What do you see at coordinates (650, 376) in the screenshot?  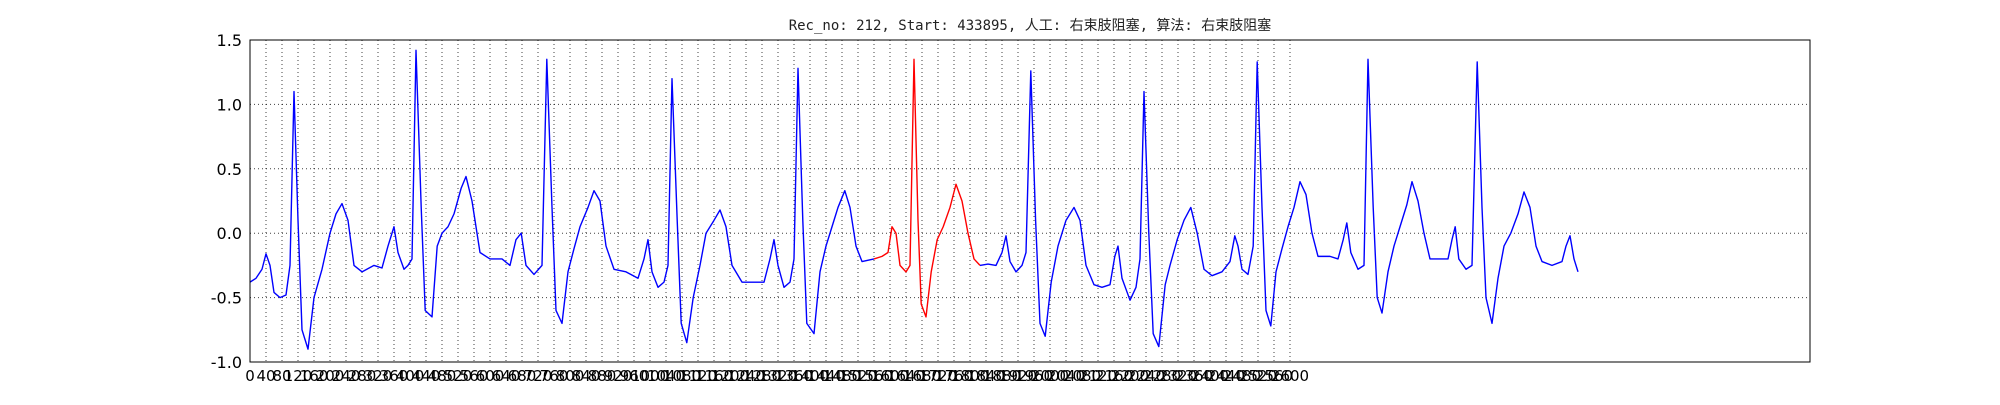 I see `x-tick-label: 1000` at bounding box center [650, 376].